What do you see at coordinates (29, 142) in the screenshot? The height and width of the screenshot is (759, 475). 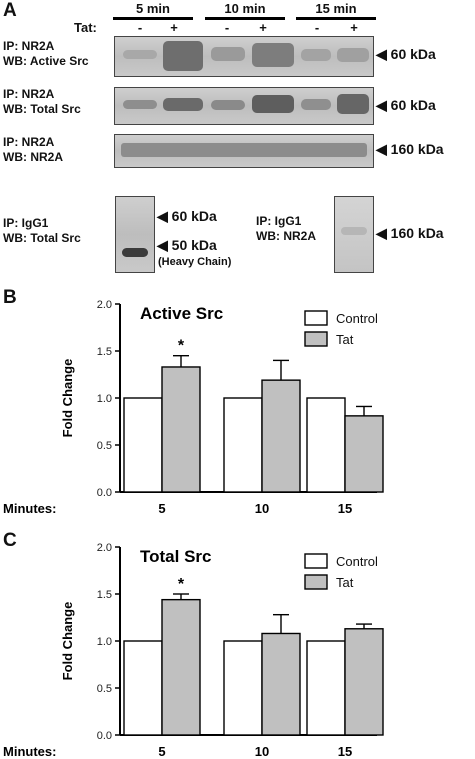 I see `blot3-ip-label: IP: NR2A` at bounding box center [29, 142].